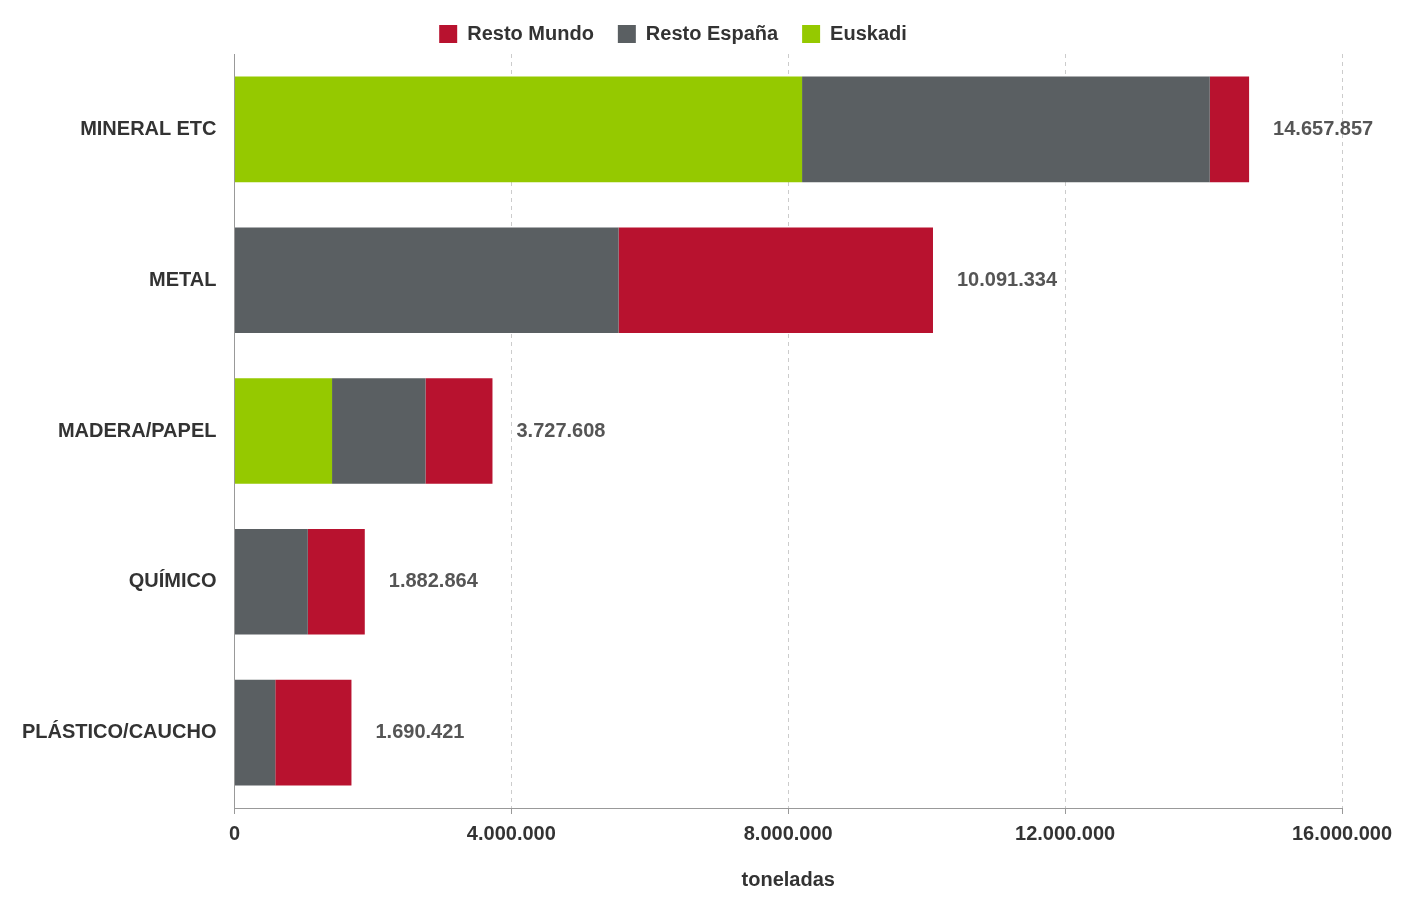 Image resolution: width=1402 pixels, height=904 pixels. What do you see at coordinates (1065, 832) in the screenshot?
I see `x-tick-label: 12.000.000` at bounding box center [1065, 832].